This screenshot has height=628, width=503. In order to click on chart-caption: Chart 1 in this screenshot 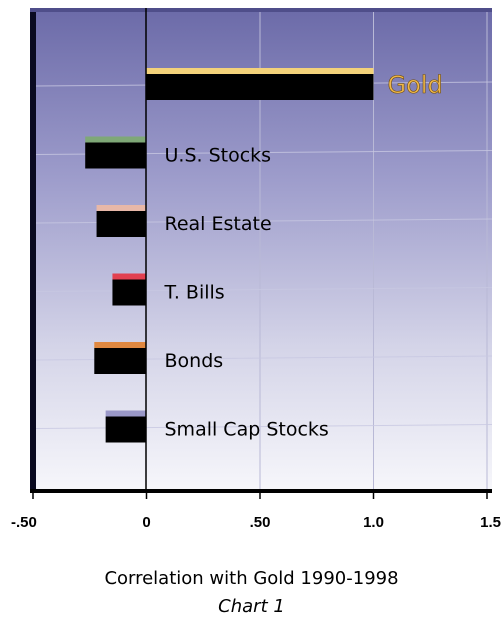, I will do `click(251, 606)`.